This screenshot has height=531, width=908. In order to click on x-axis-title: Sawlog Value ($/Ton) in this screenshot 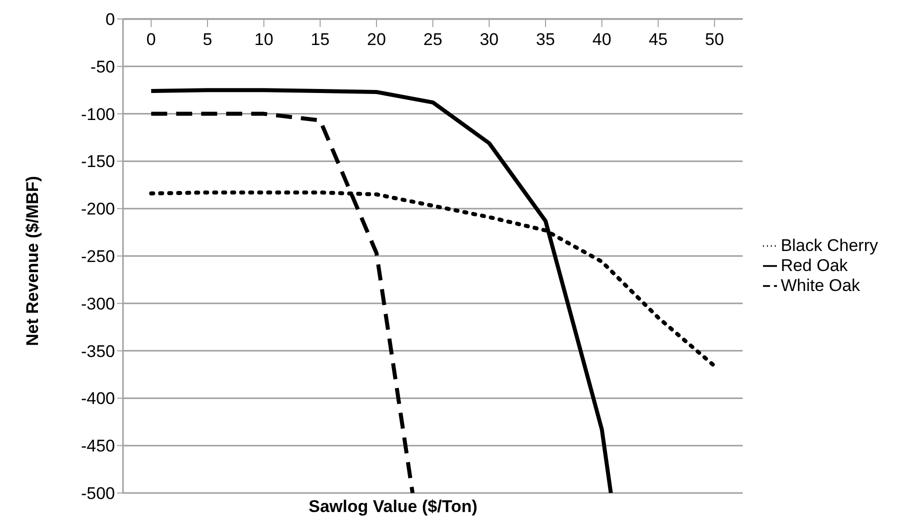, I will do `click(393, 507)`.